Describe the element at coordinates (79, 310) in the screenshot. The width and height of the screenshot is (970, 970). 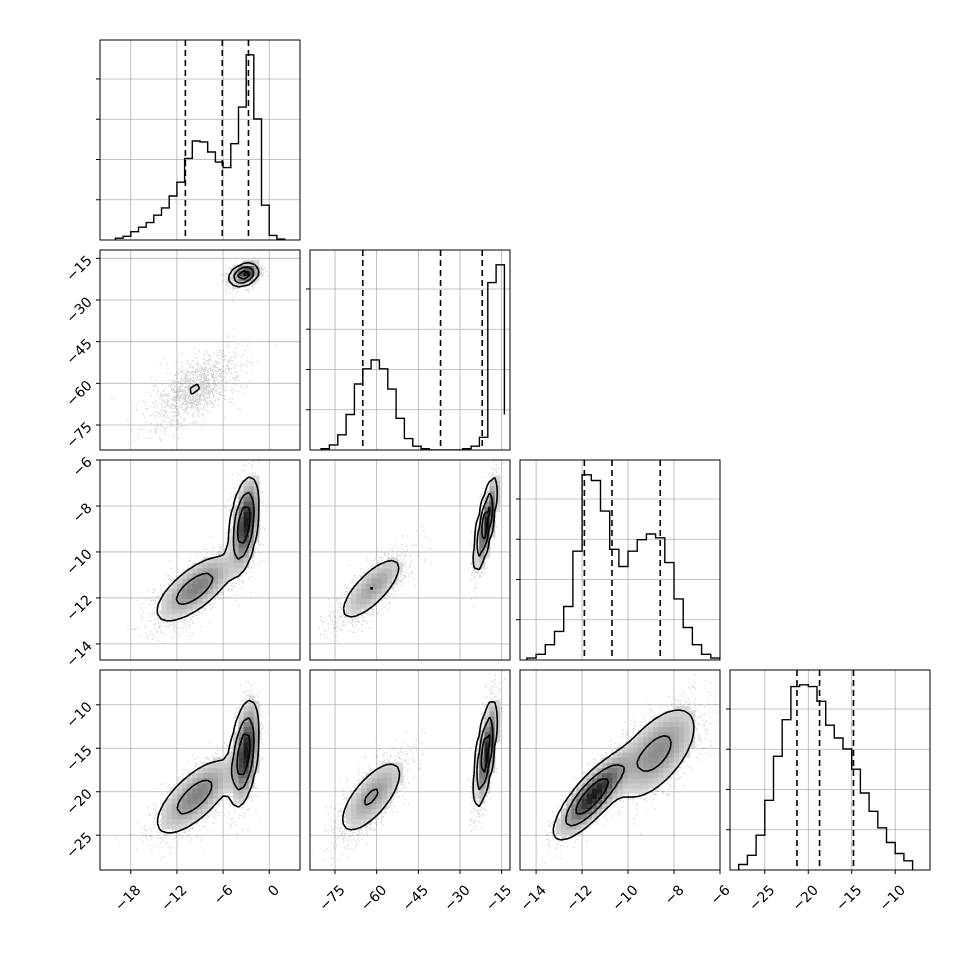
I see `y-tick-label: −30` at that location.